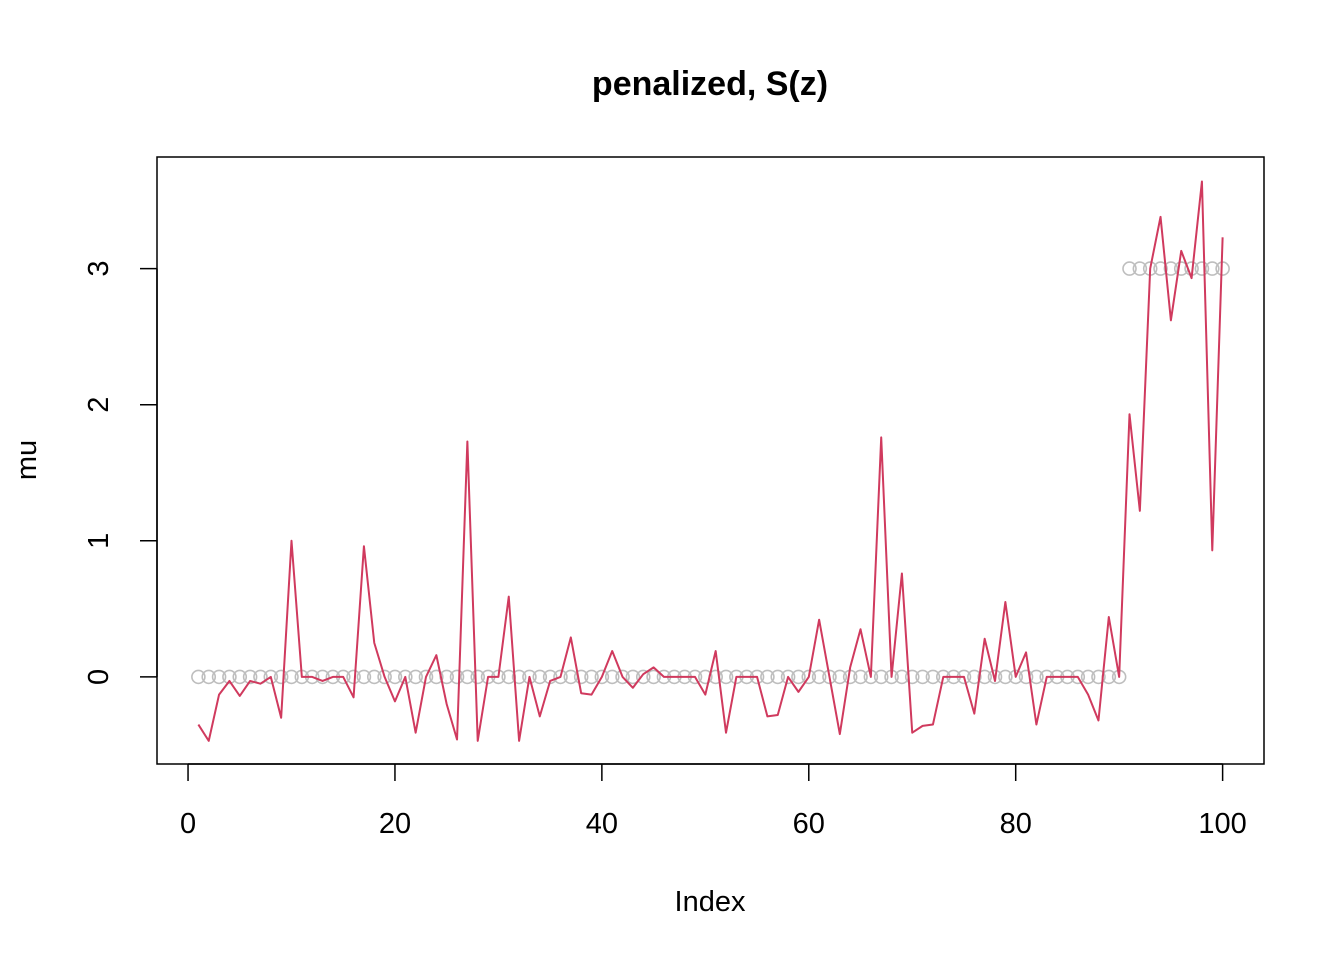 The image size is (1344, 960). I want to click on x-tick-label: 20, so click(395, 824).